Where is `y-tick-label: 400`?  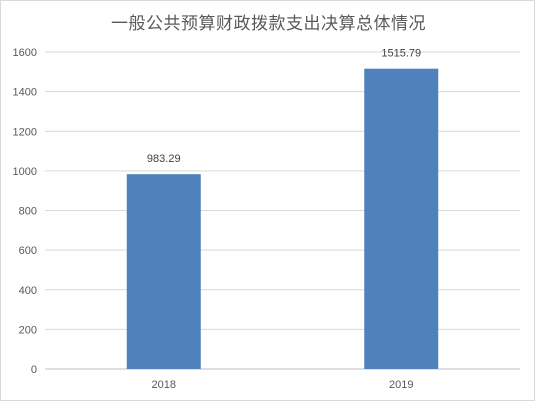 y-tick-label: 400 is located at coordinates (28, 291).